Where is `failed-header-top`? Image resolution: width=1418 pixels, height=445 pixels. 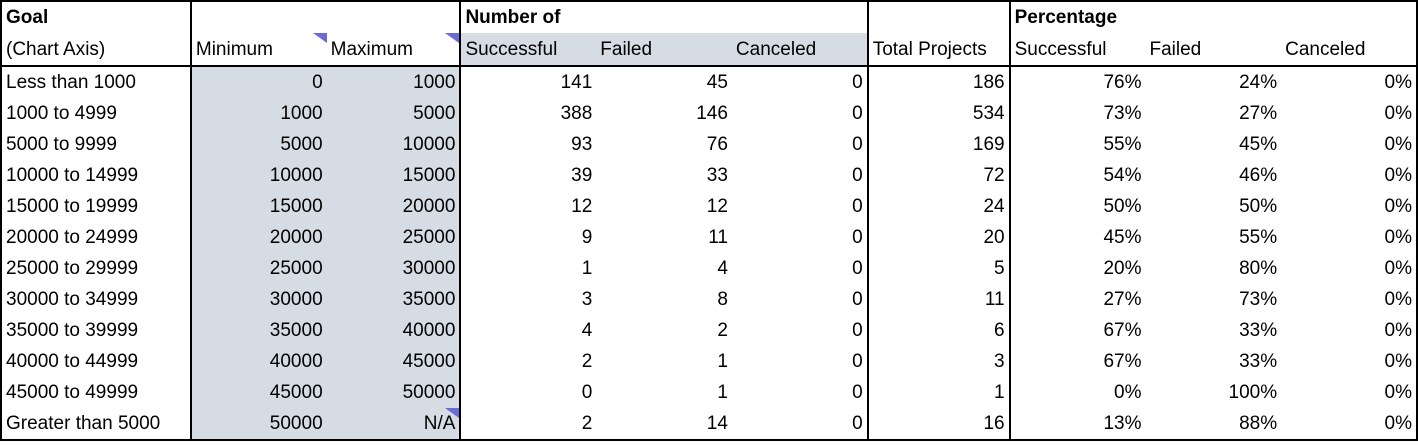
failed-header-top is located at coordinates (664, 16).